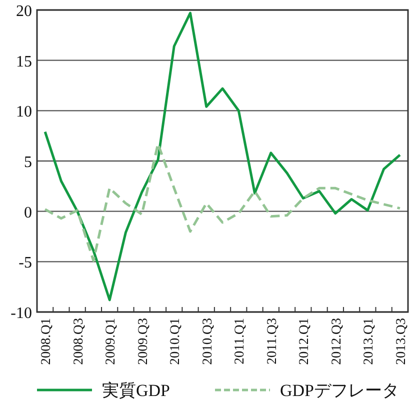 Image resolution: width=410 pixels, height=409 pixels. What do you see at coordinates (46, 341) in the screenshot?
I see `x-tick-label: 2008.Q1` at bounding box center [46, 341].